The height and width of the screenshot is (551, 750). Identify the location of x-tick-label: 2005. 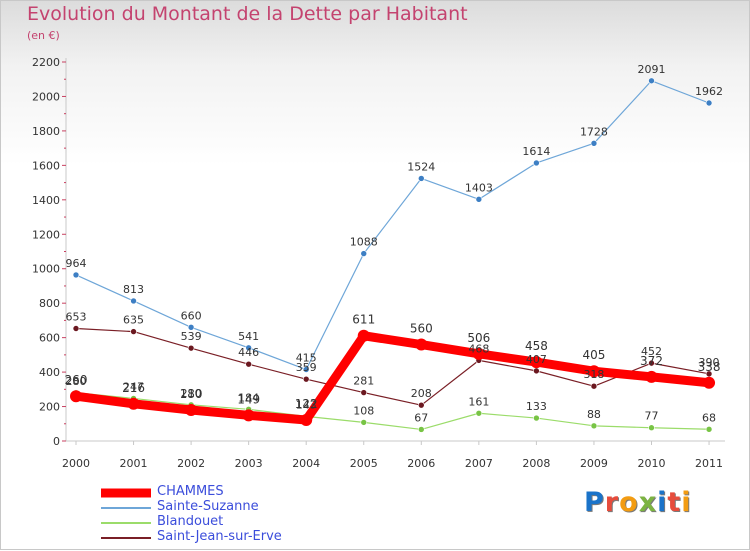
(364, 463).